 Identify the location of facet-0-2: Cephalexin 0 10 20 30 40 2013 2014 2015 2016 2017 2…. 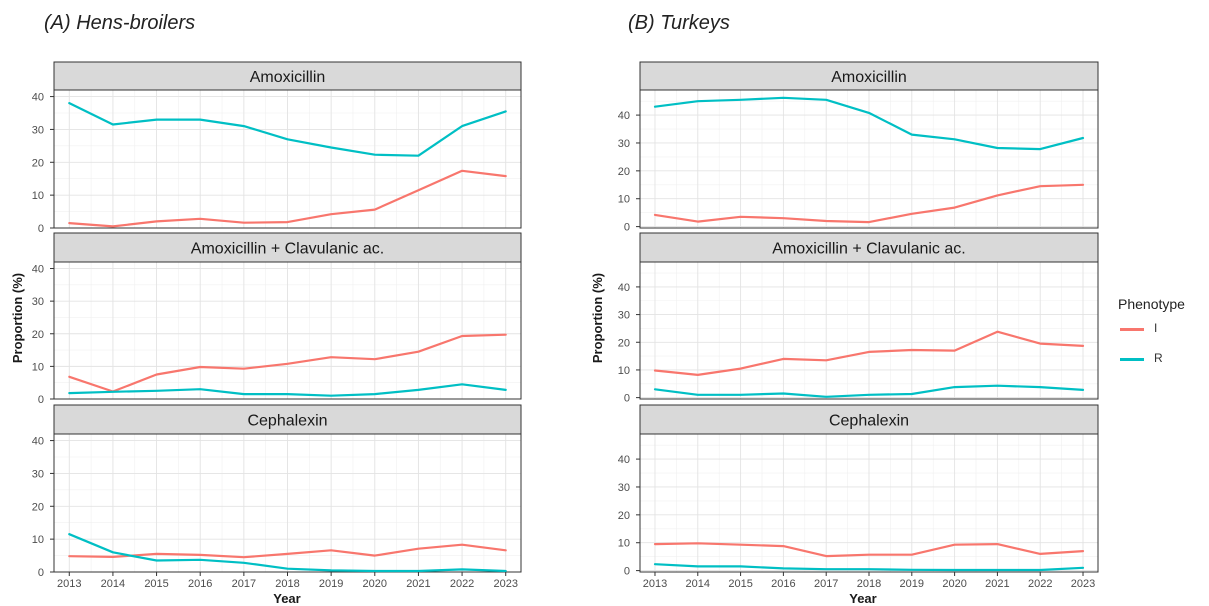
(277, 497).